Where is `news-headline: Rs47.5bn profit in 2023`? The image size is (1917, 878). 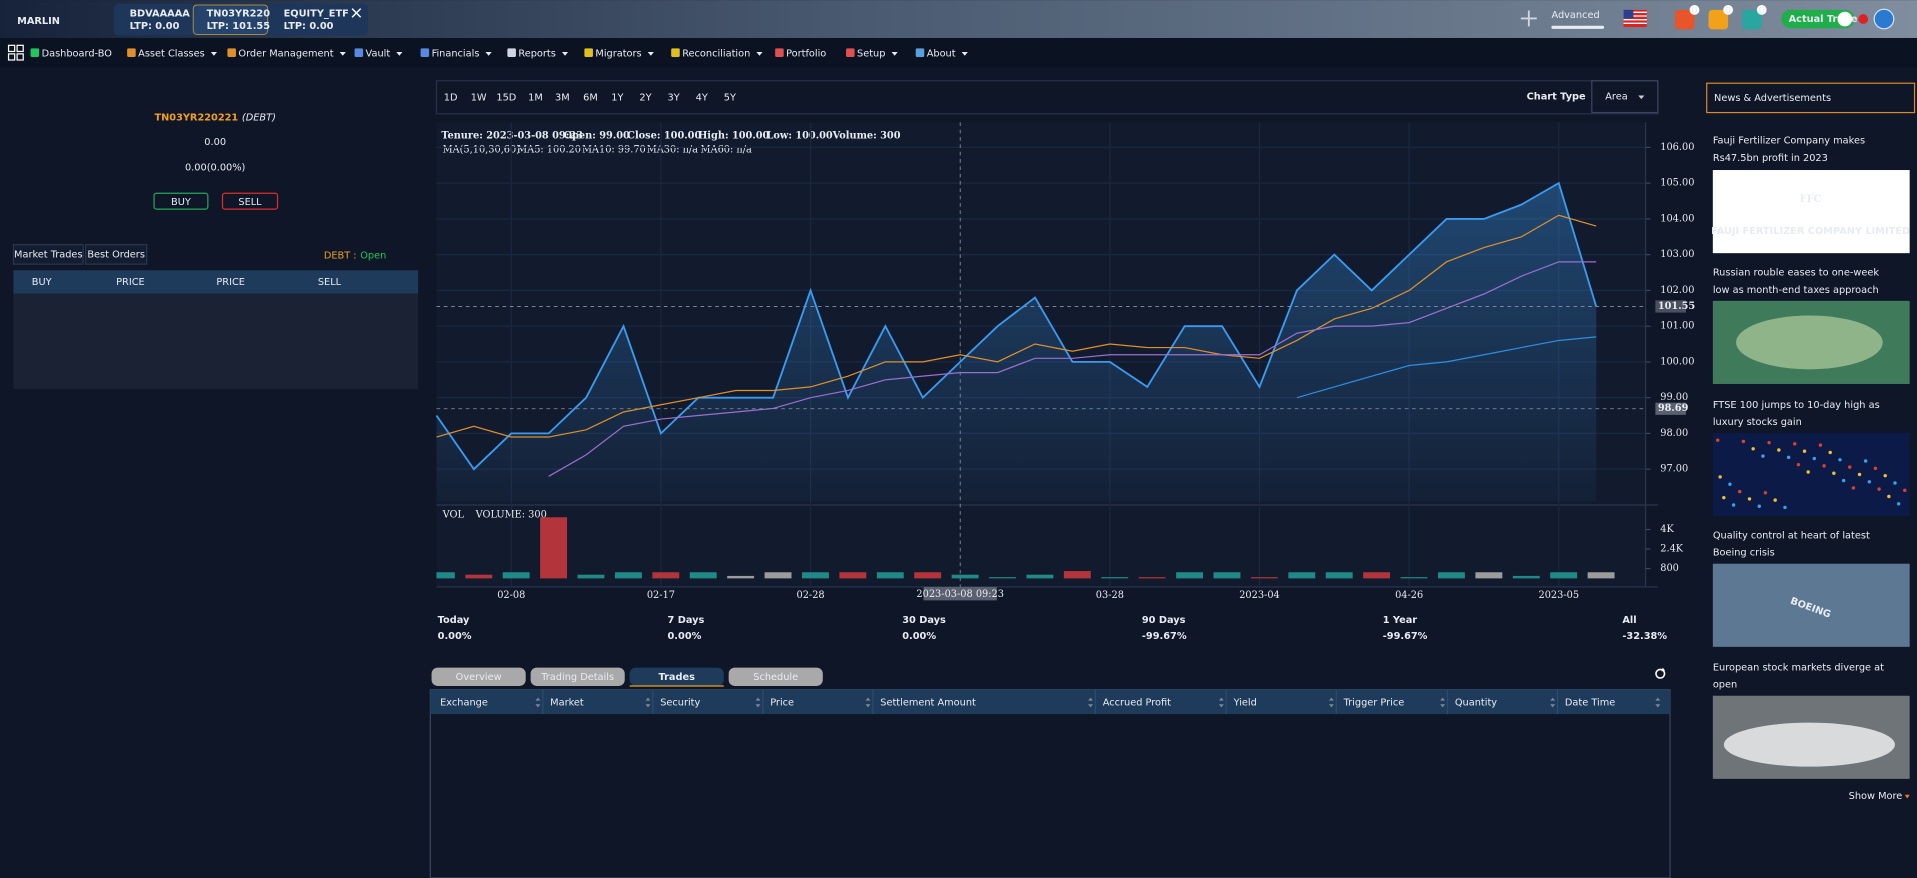 news-headline: Rs47.5bn profit in 2023 is located at coordinates (1770, 158).